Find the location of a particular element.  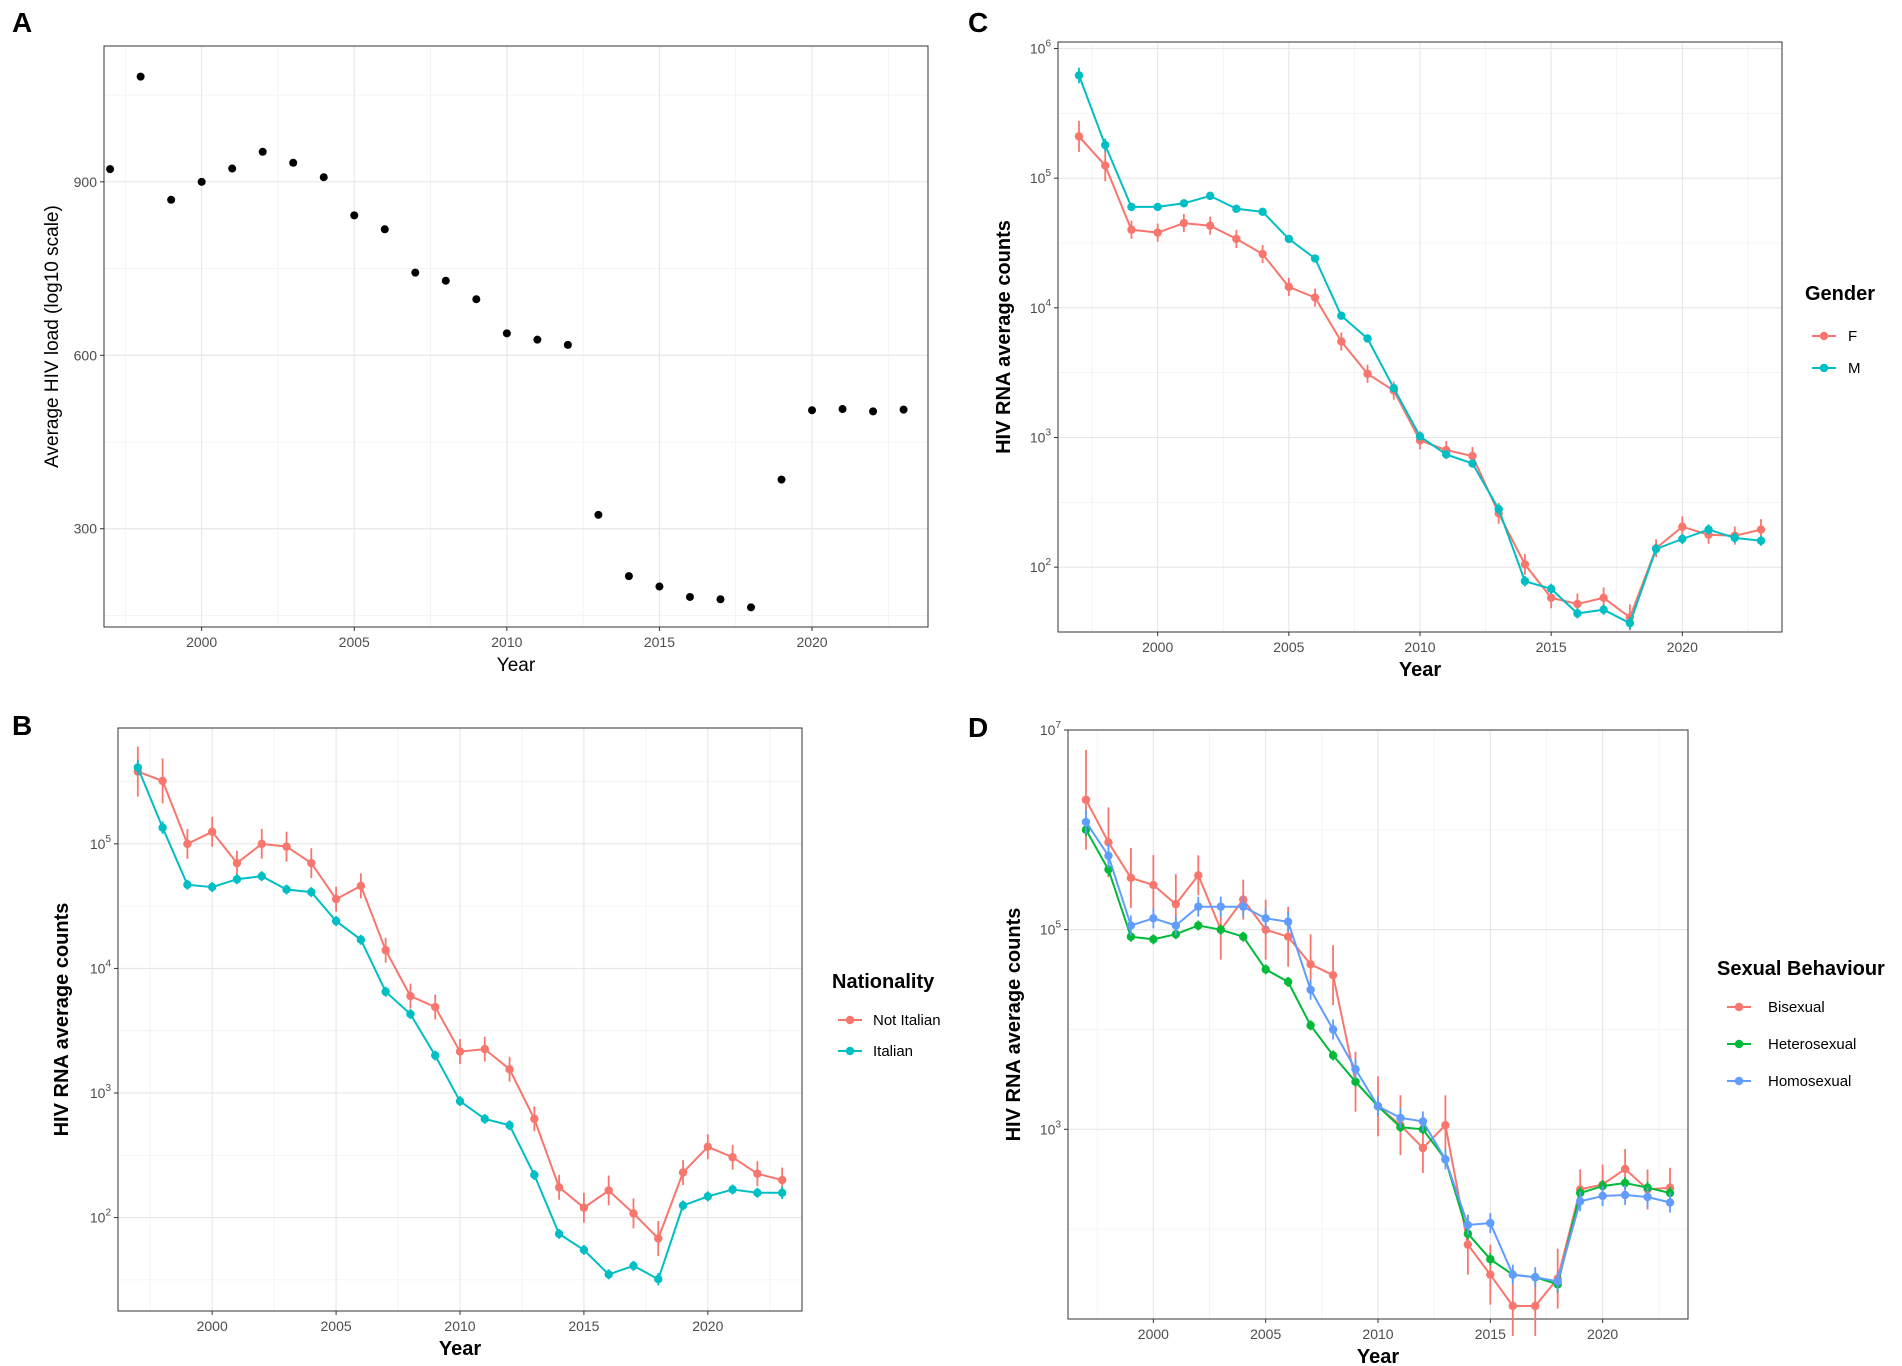

y-tick-label: 900 is located at coordinates (86, 182).